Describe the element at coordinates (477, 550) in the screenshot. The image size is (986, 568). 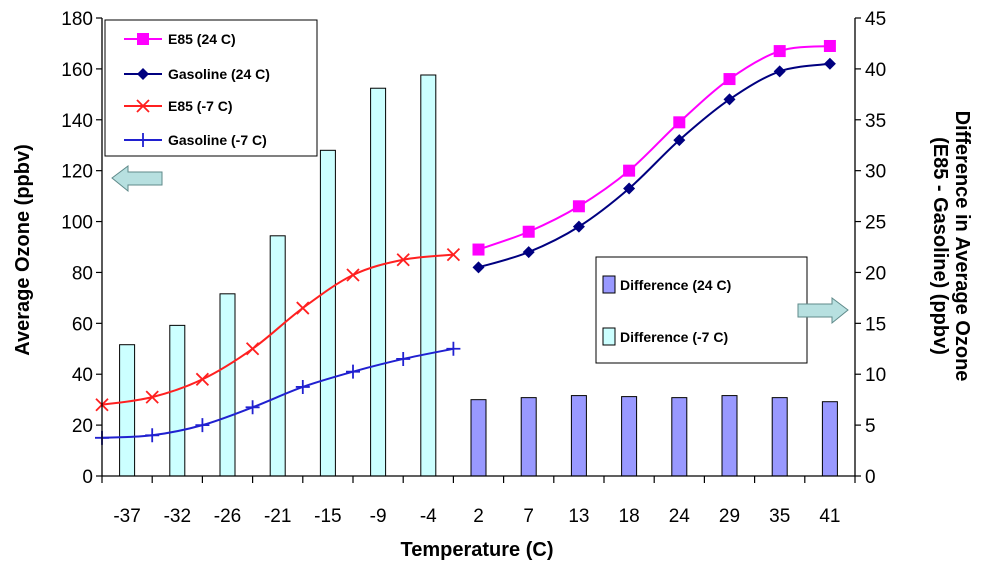
I see `x-axis-title: Temperature (C)` at that location.